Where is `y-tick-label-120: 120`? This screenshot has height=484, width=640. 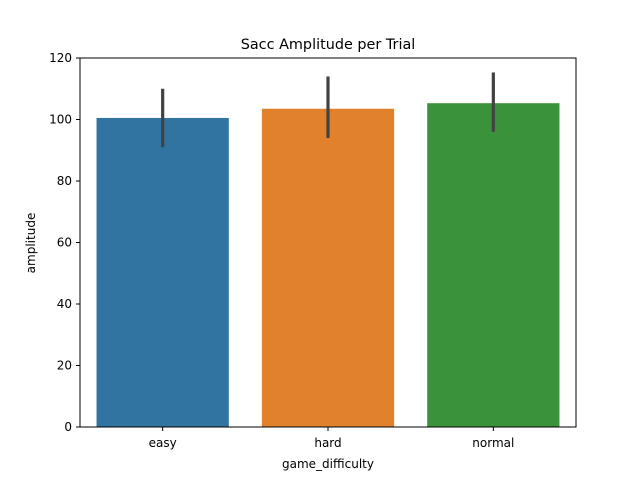
y-tick-label-120: 120 is located at coordinates (60, 58).